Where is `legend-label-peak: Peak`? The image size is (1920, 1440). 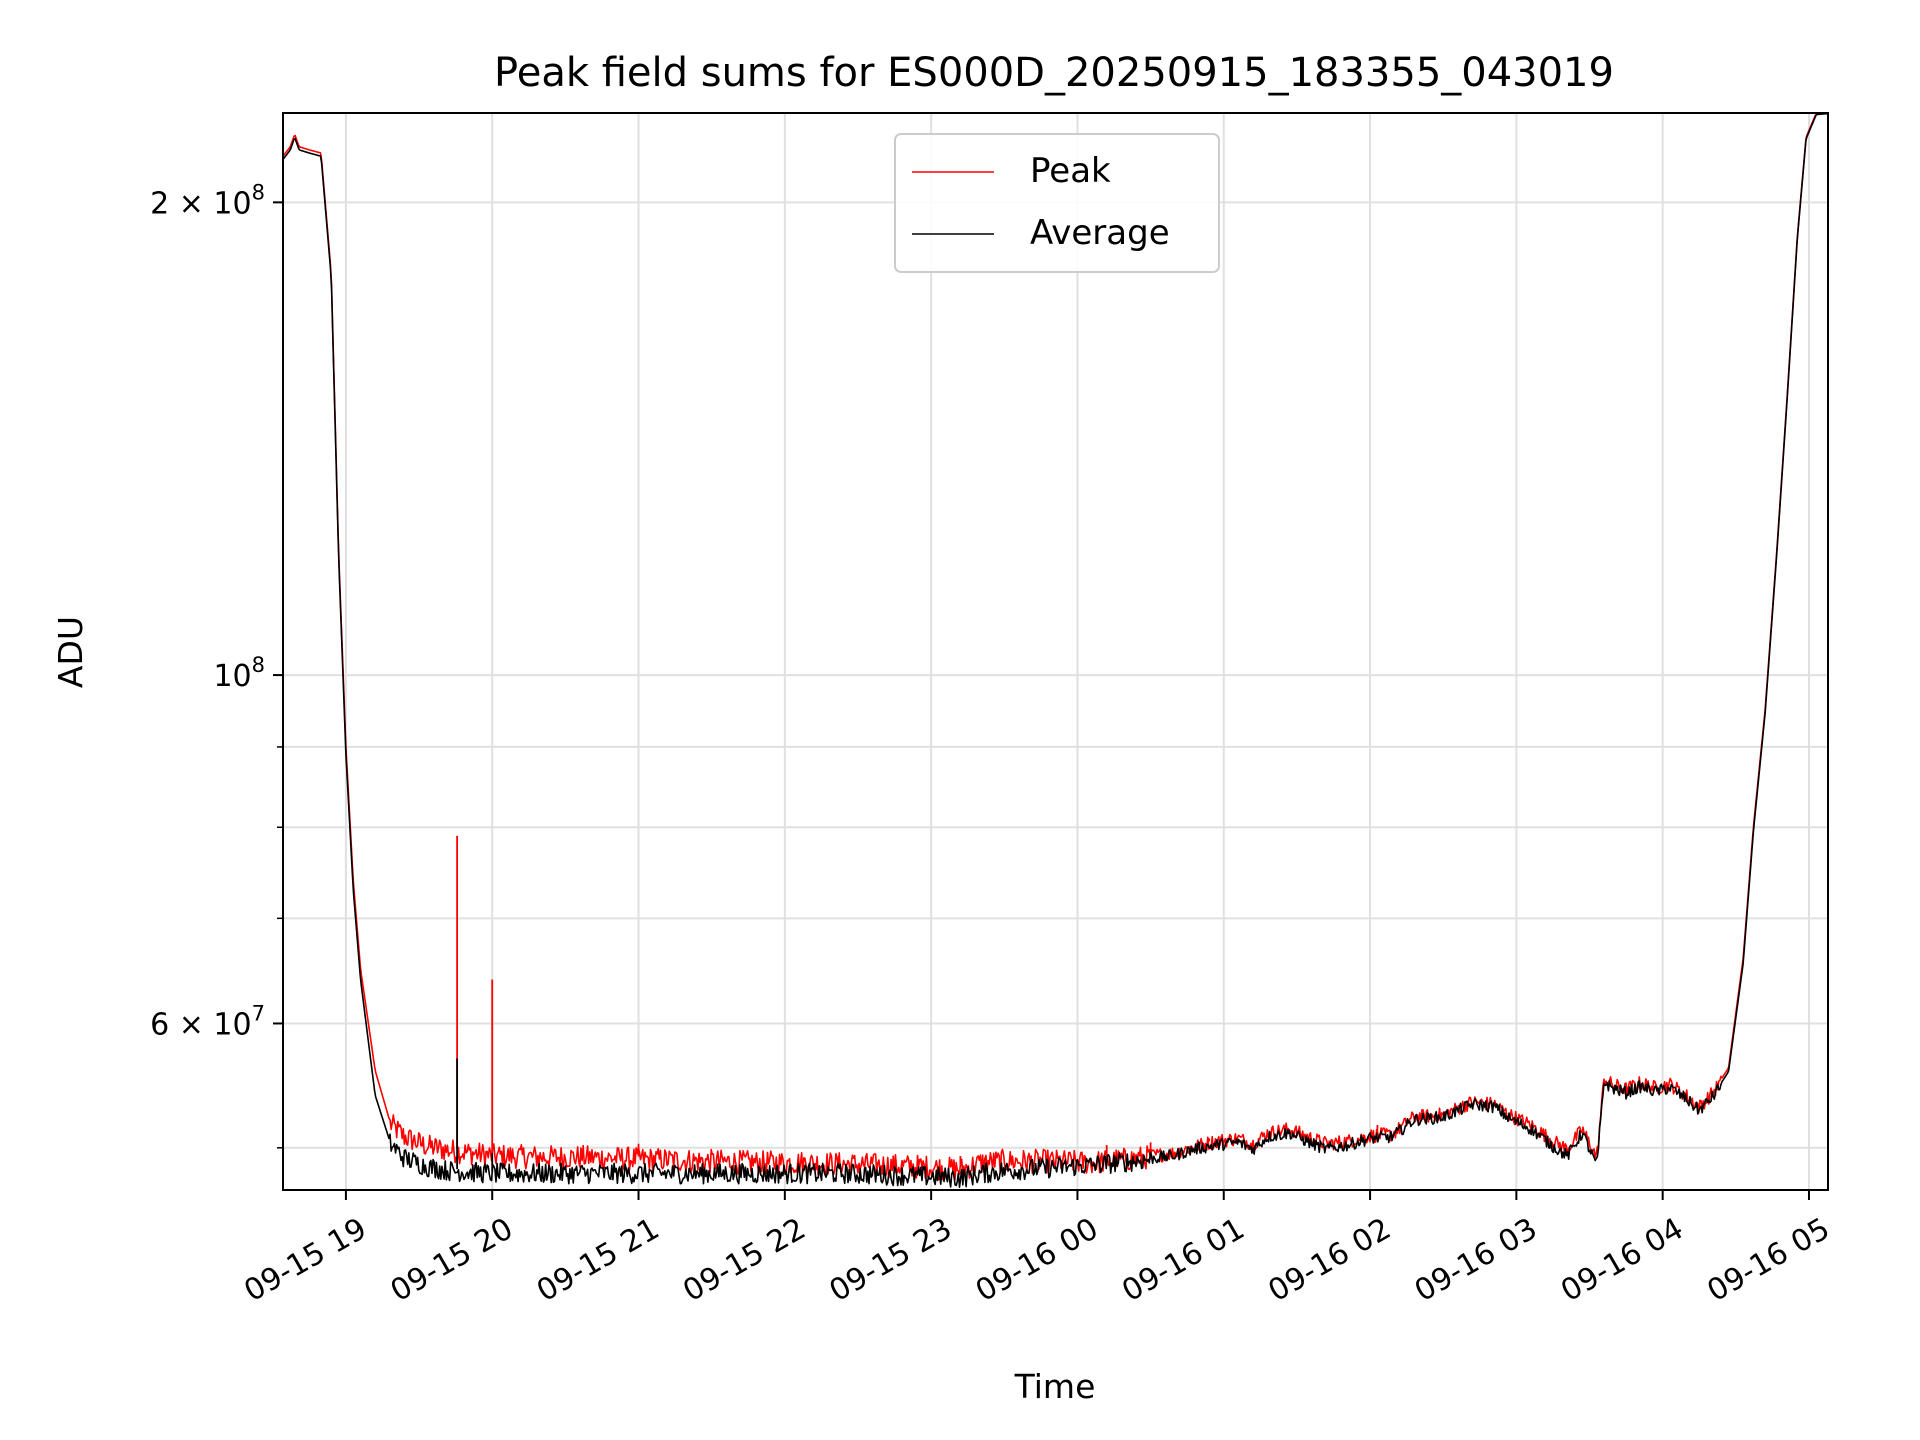
legend-label-peak: Peak is located at coordinates (1070, 171).